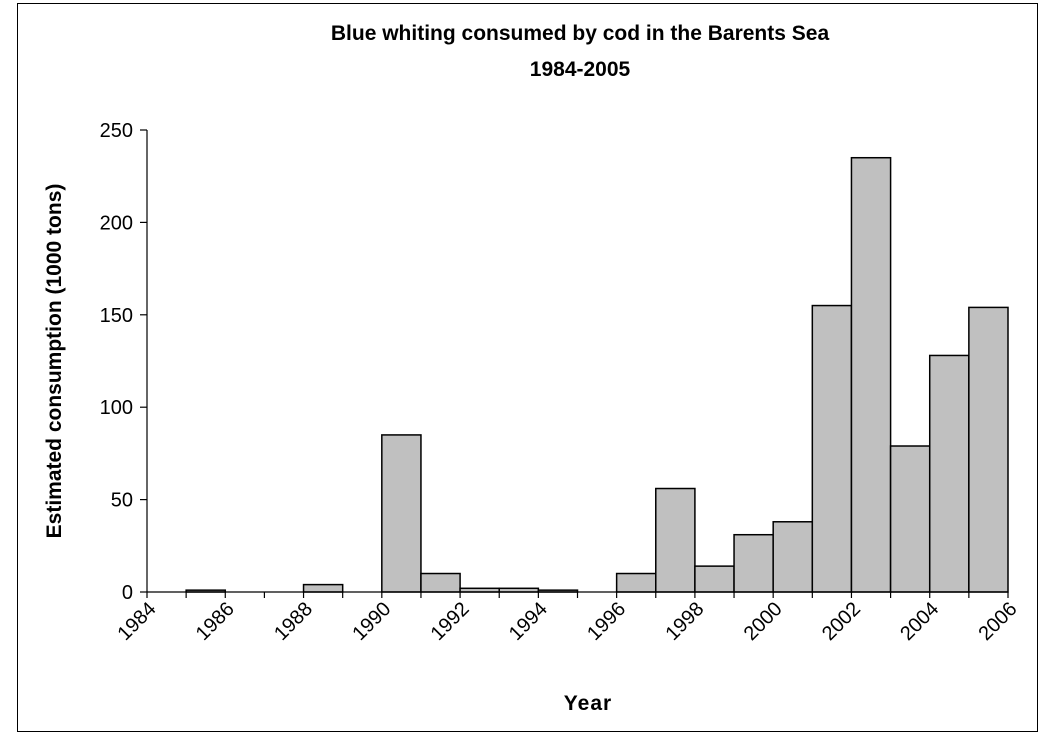 This screenshot has height=735, width=1042. Describe the element at coordinates (606, 621) in the screenshot. I see `x-tick-label: 1996` at that location.